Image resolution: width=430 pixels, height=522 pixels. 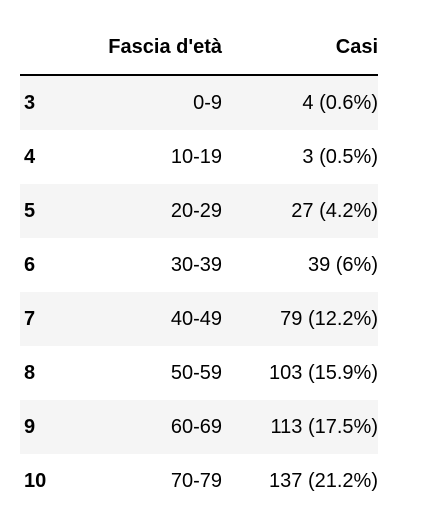 I want to click on table-row: 4 10-19 3 (0.5%), so click(x=199, y=157).